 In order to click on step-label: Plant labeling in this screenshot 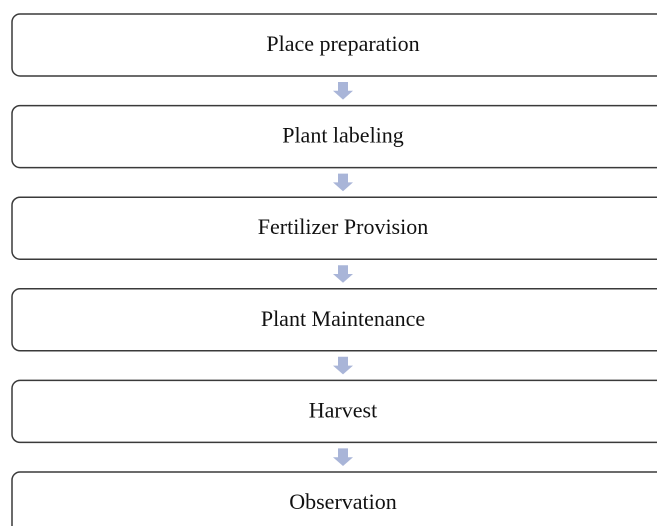, I will do `click(343, 135)`.